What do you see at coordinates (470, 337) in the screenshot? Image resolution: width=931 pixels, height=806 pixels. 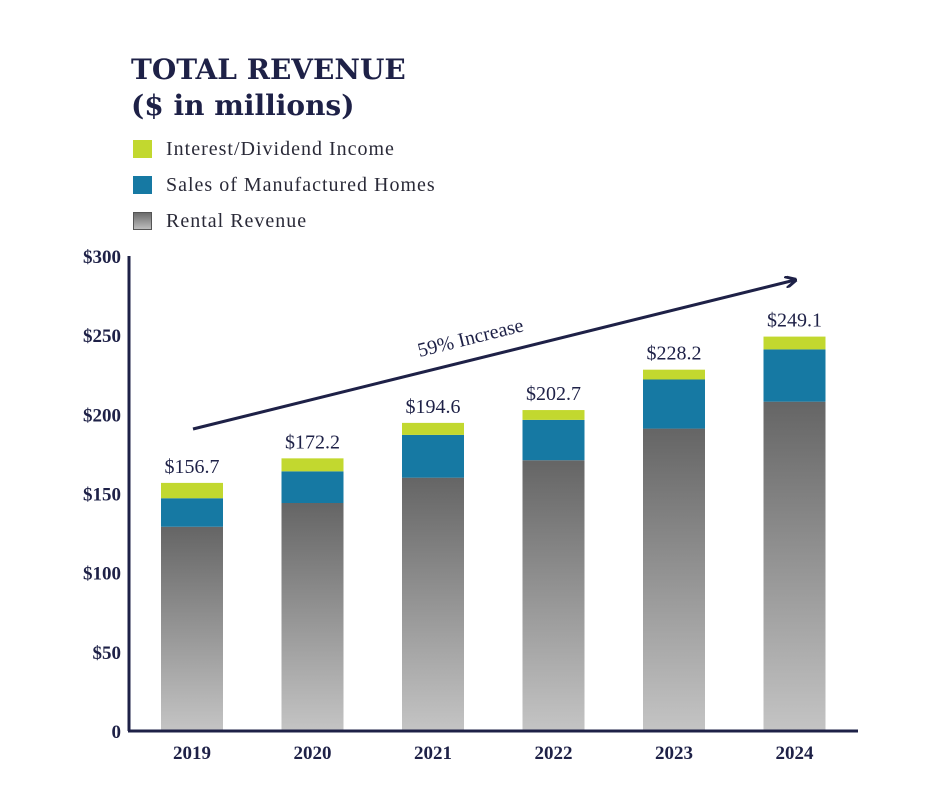 I see `annotation-label: 59% Increase` at bounding box center [470, 337].